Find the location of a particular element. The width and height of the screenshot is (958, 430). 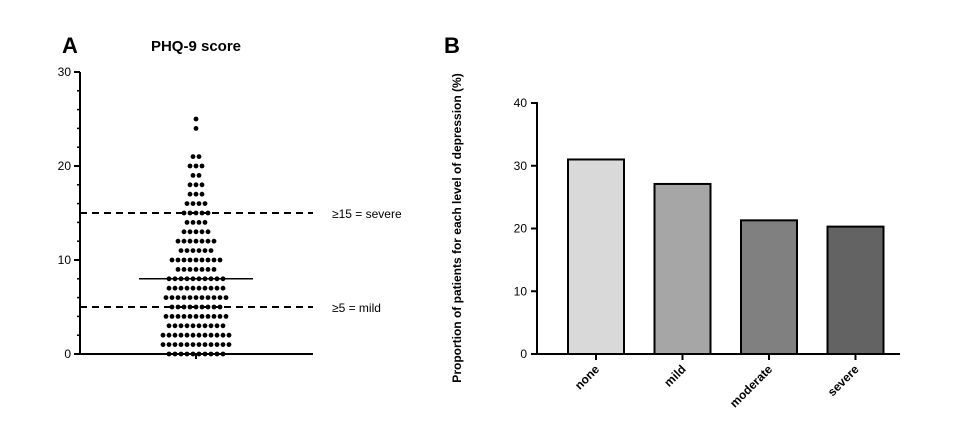

panel-b-letter: B is located at coordinates (452, 45).